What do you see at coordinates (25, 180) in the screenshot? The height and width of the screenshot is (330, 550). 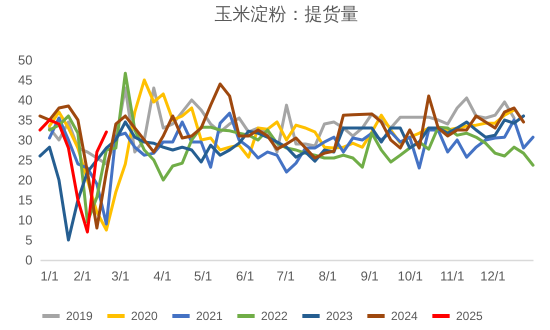 I see `y-tick-label: 20` at bounding box center [25, 180].